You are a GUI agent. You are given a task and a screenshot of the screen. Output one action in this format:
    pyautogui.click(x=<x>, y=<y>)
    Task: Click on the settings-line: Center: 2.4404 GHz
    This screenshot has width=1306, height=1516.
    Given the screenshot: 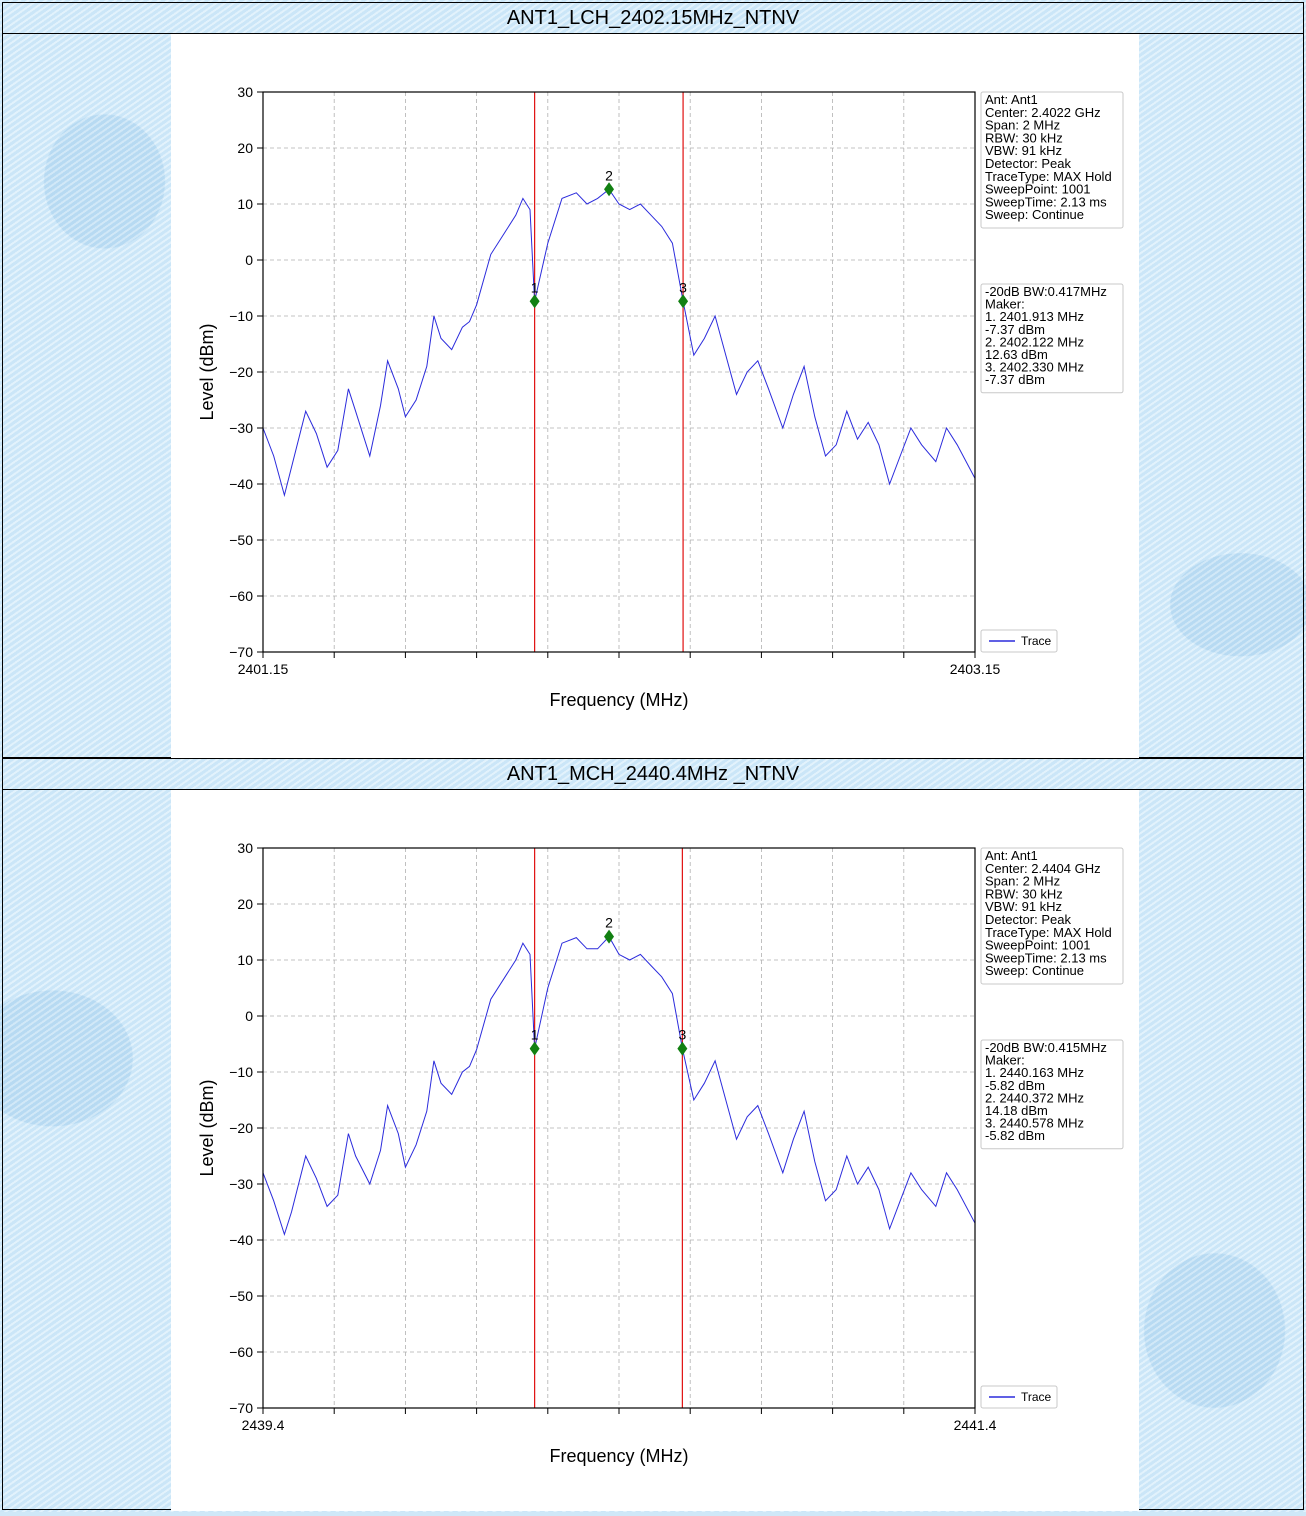 What is the action you would take?
    pyautogui.click(x=1043, y=868)
    